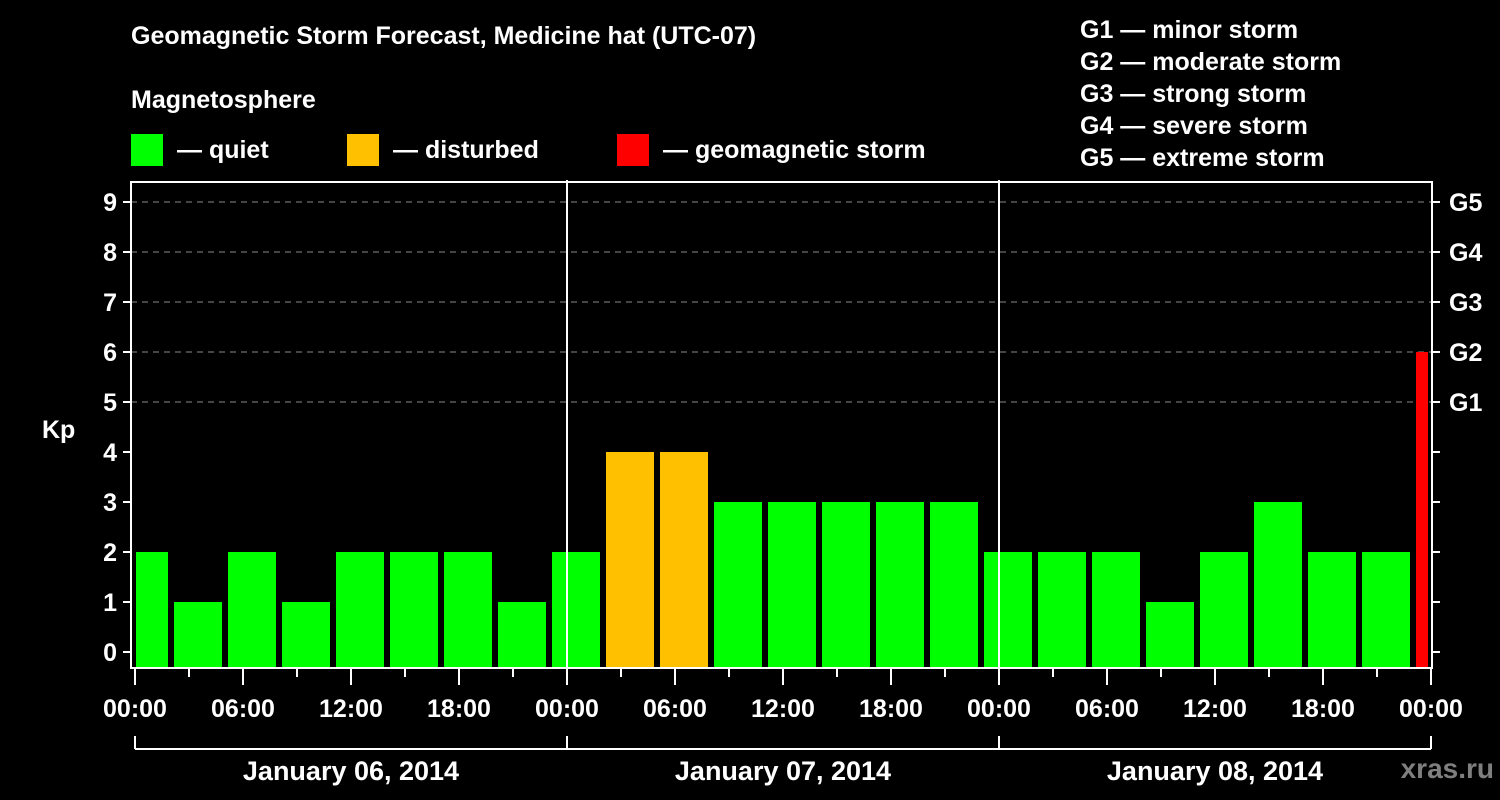  What do you see at coordinates (1202, 158) in the screenshot?
I see `g-scale-item: G5 — extreme storm` at bounding box center [1202, 158].